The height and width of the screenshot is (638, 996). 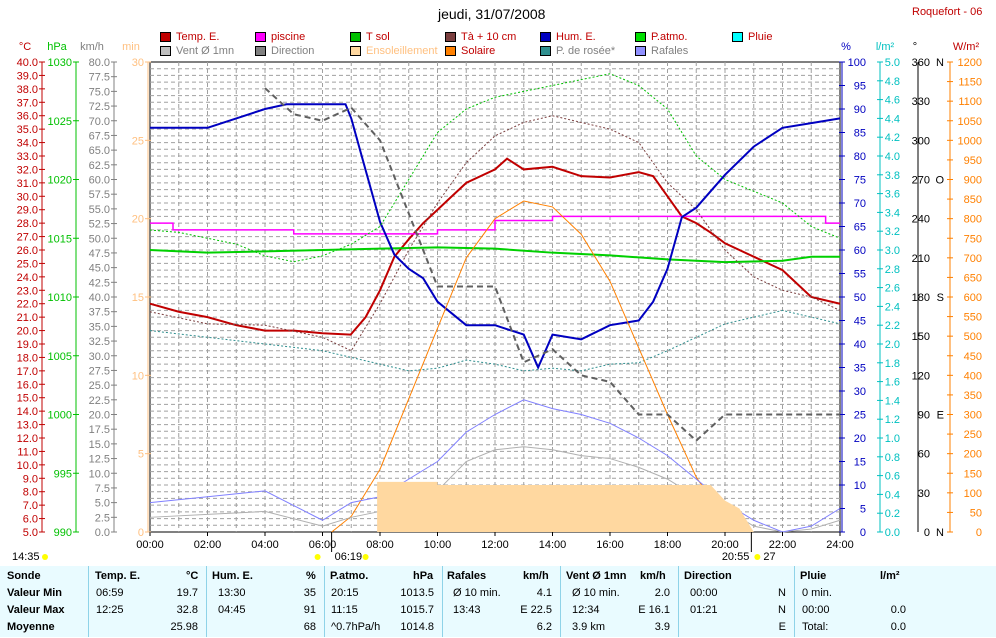 What do you see at coordinates (892, 458) in the screenshot?
I see `rain-axis-tick-label: 0.8` at bounding box center [892, 458].